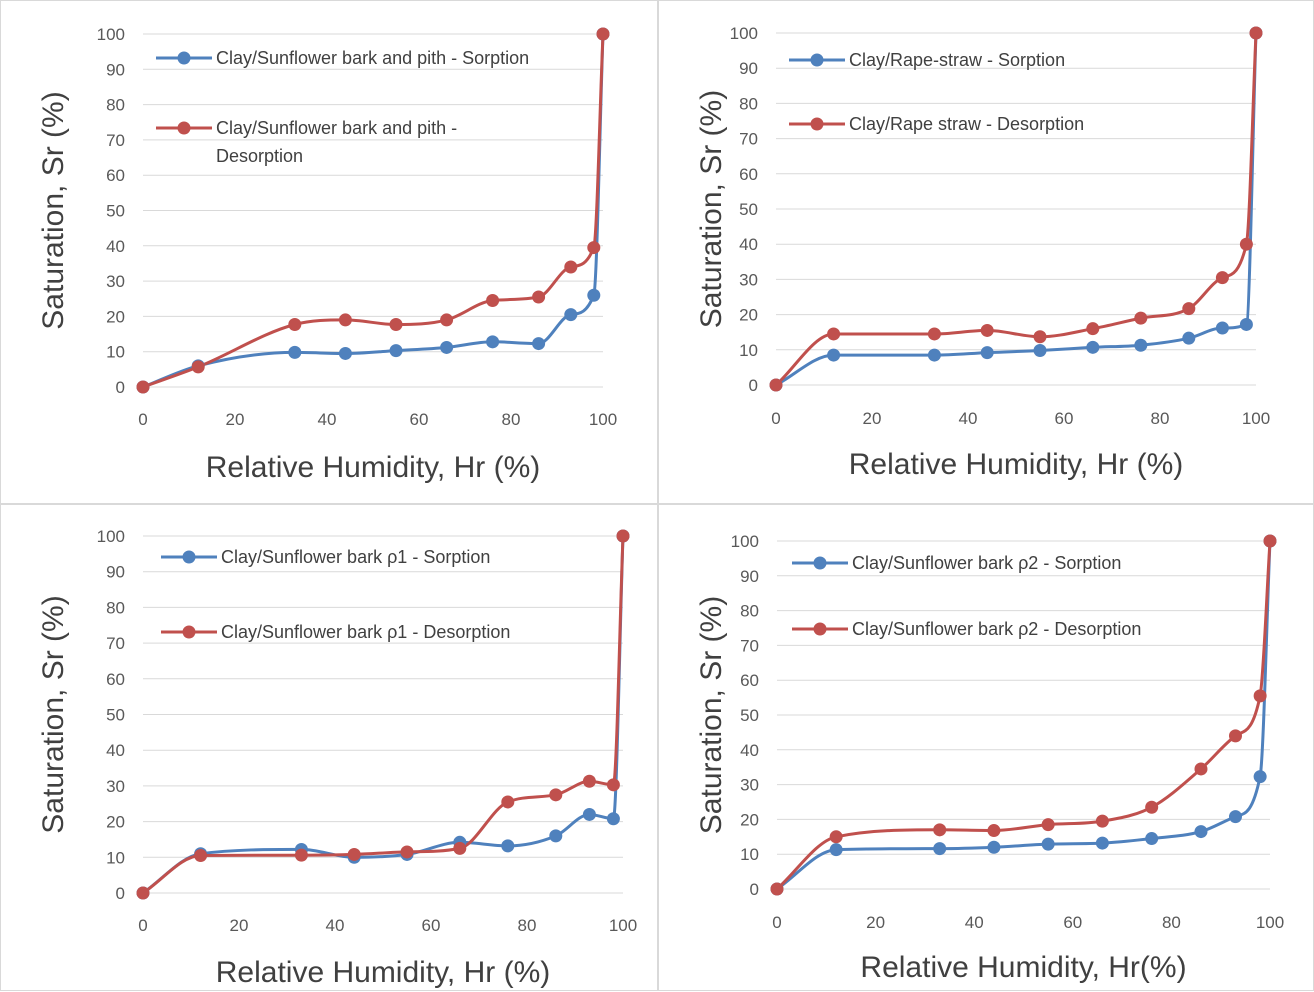  I want to click on legend-label: Clay/Sunflower bark ρ1 - Desorption, so click(365, 632).